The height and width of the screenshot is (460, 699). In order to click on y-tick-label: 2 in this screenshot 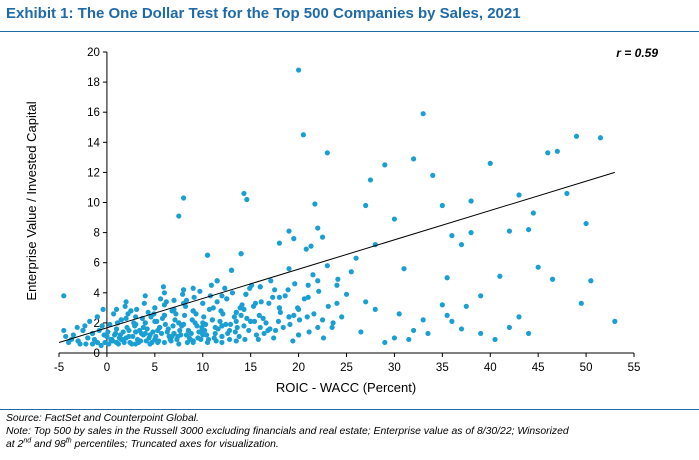, I will do `click(97, 324)`.